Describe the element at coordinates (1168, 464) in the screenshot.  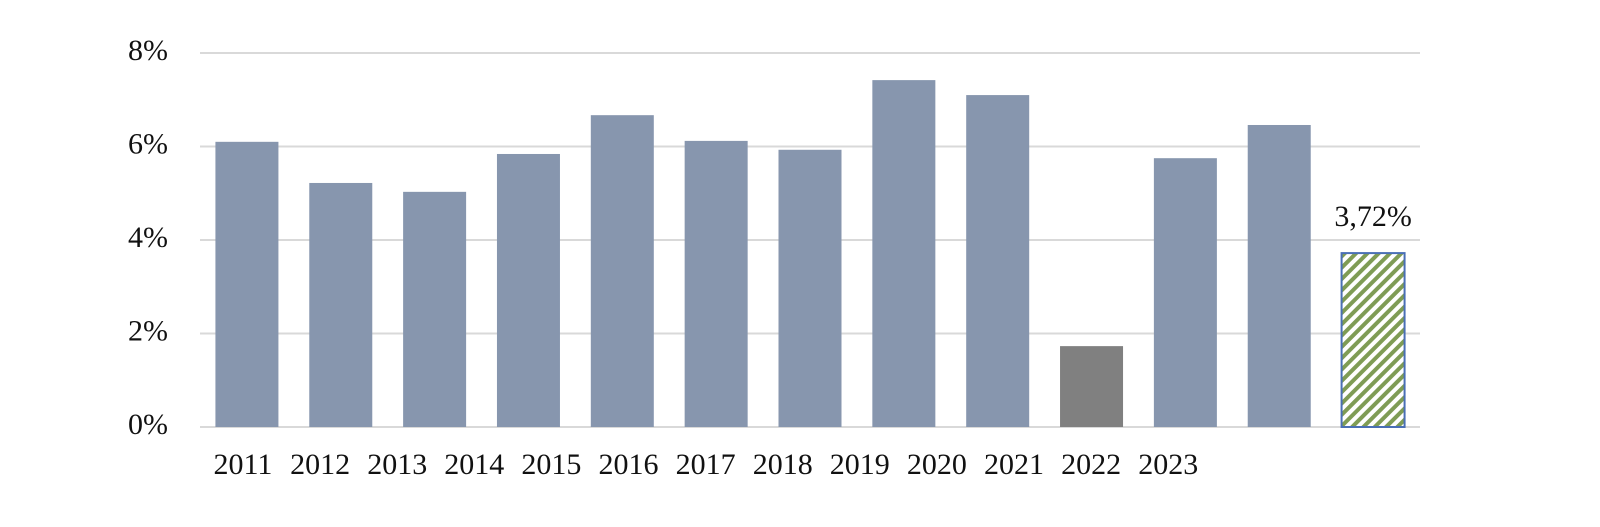
I see `x-tick-label: 2023` at that location.